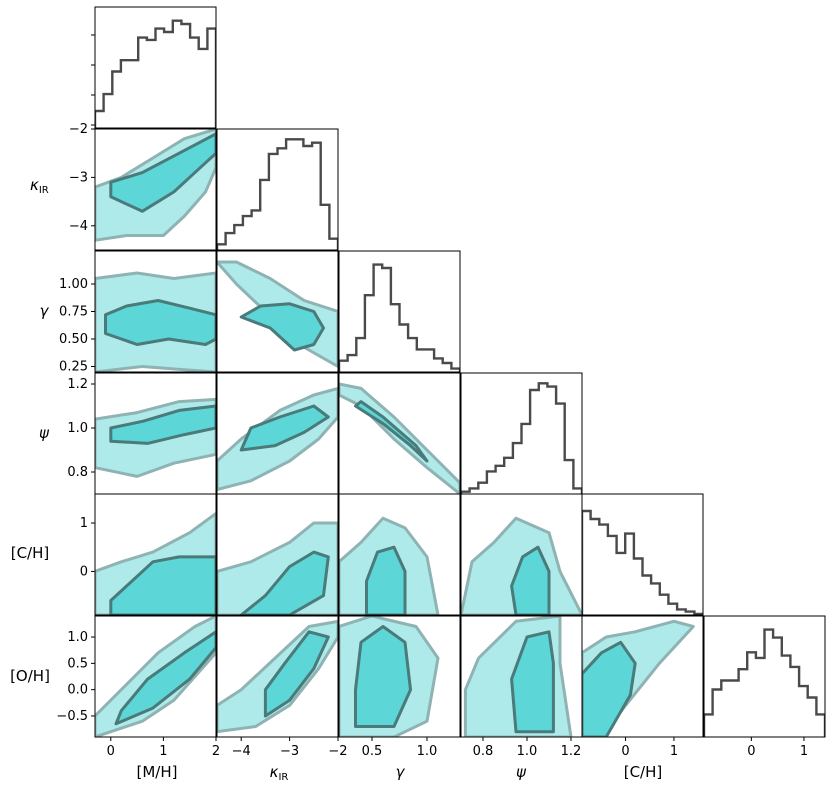  What do you see at coordinates (674, 751) in the screenshot?
I see `x-tick-label-CH: 1` at bounding box center [674, 751].